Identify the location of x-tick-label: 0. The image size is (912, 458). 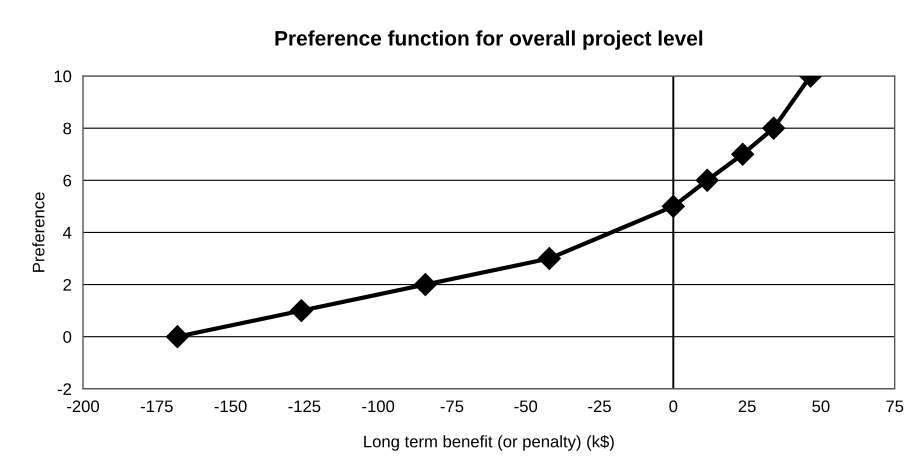
(673, 406).